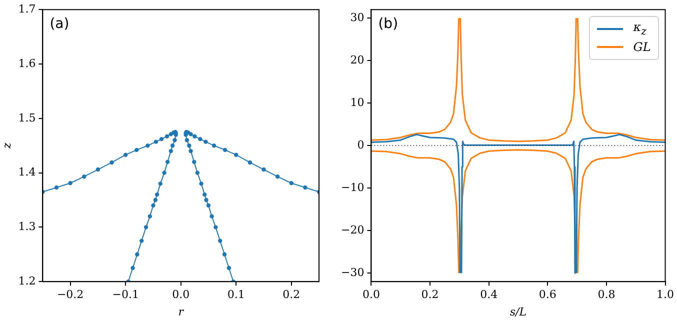 This screenshot has width=677, height=320. What do you see at coordinates (607, 295) in the screenshot?
I see `x-tick-label: 0.8` at bounding box center [607, 295].